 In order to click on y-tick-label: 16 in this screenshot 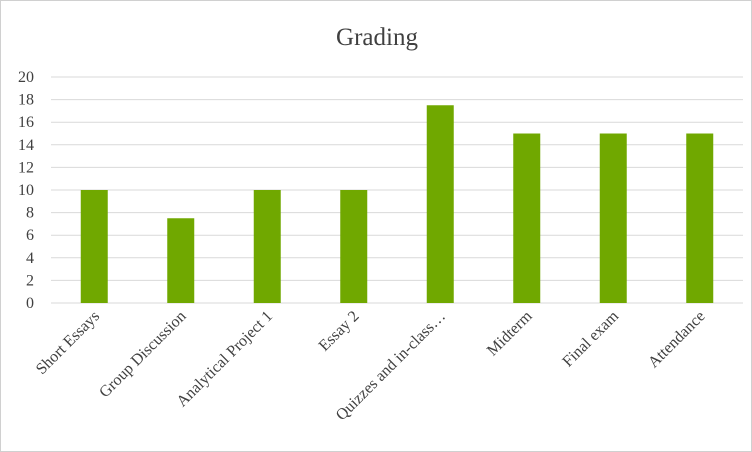, I will do `click(26, 122)`.